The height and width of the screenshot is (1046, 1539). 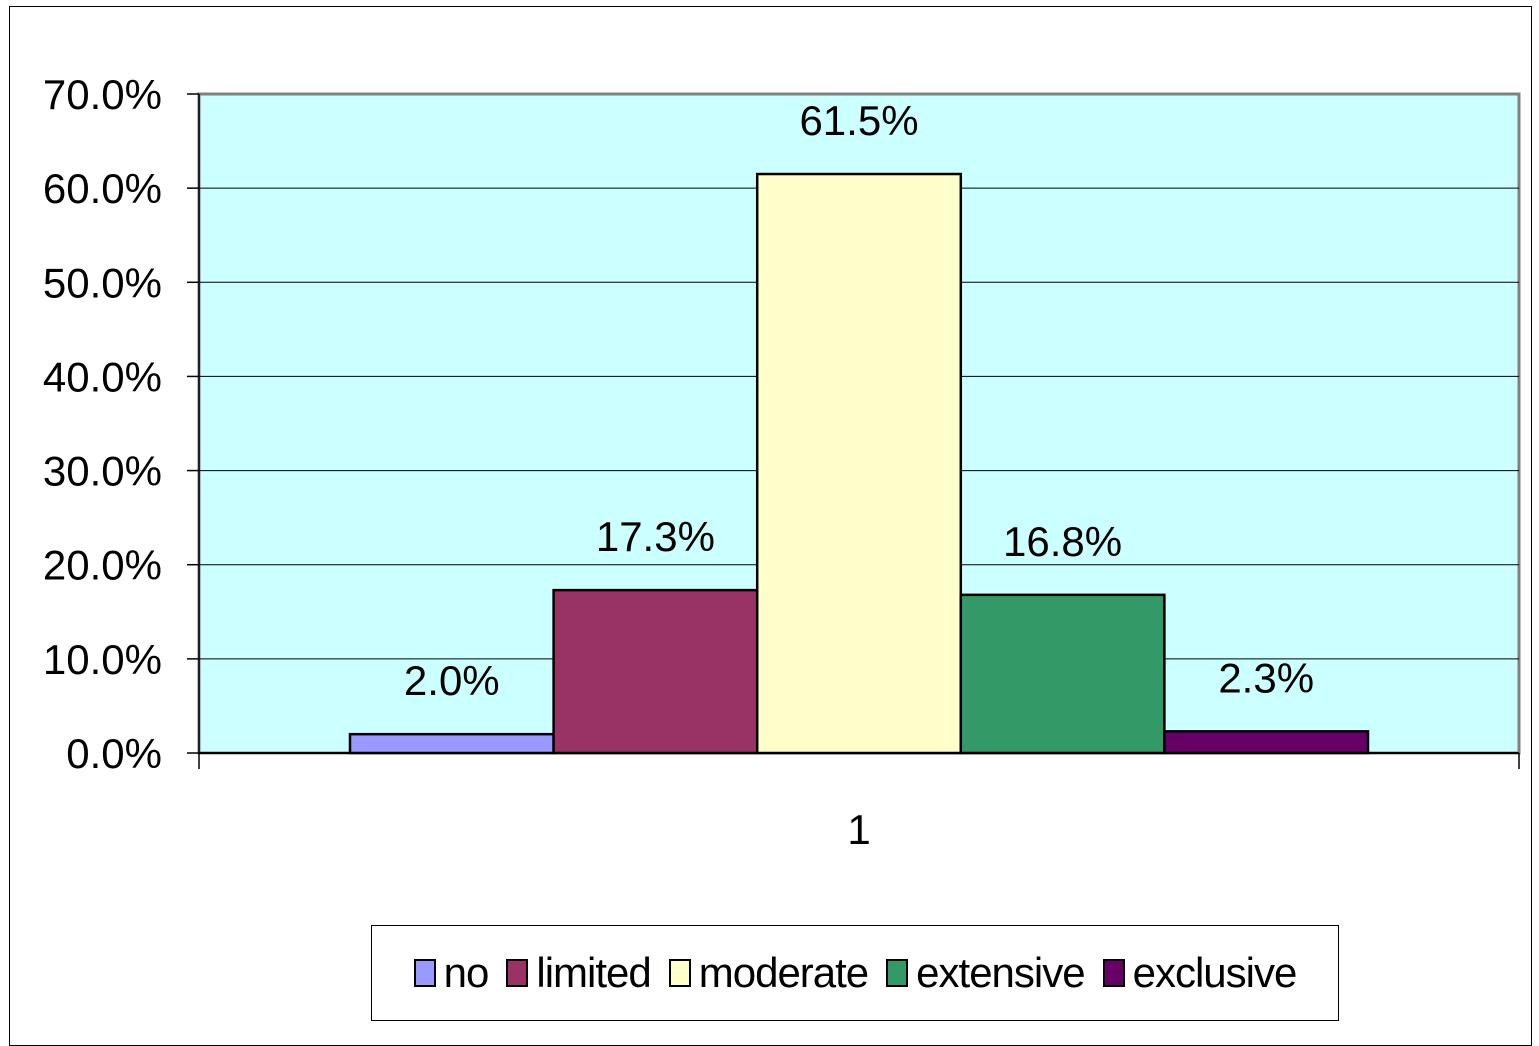 What do you see at coordinates (1266, 742) in the screenshot?
I see `bar-exclusive` at bounding box center [1266, 742].